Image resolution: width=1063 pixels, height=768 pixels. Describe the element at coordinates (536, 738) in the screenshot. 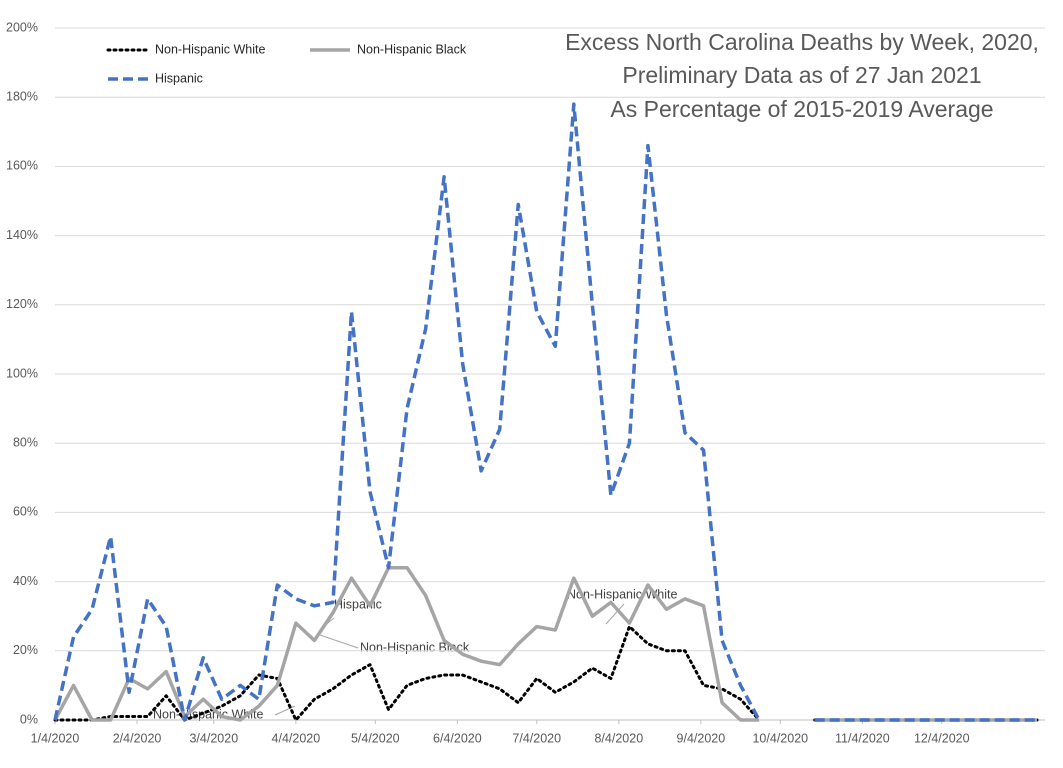

I see `x-tick-label: 7/4/2020` at that location.